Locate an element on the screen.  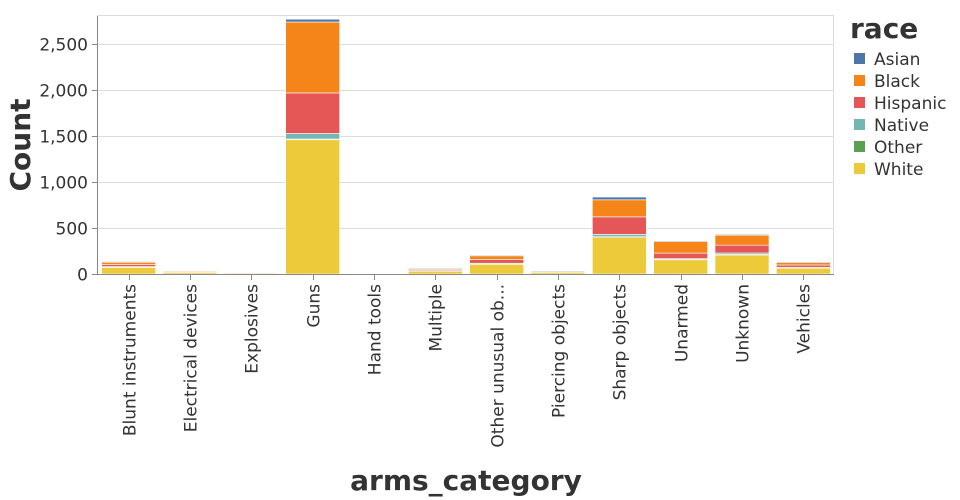
x-tick-label: Blunt instruments is located at coordinates (131, 360).